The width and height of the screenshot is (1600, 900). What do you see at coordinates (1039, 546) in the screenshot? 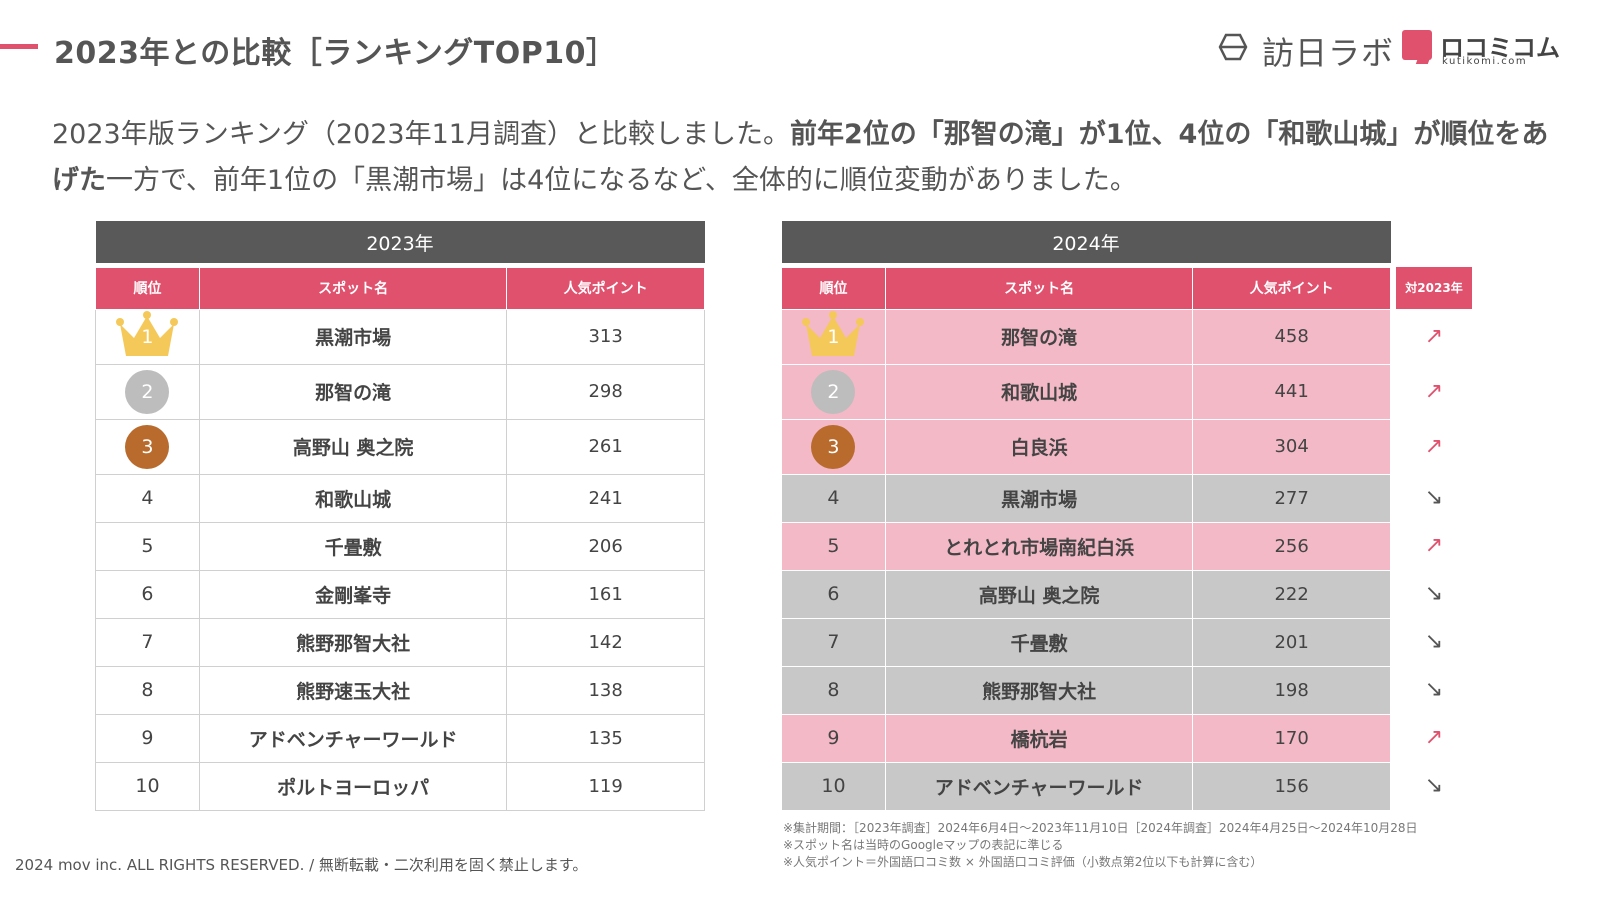
I see `spot-name-cell: とれとれ市場南紀白浜` at bounding box center [1039, 546].